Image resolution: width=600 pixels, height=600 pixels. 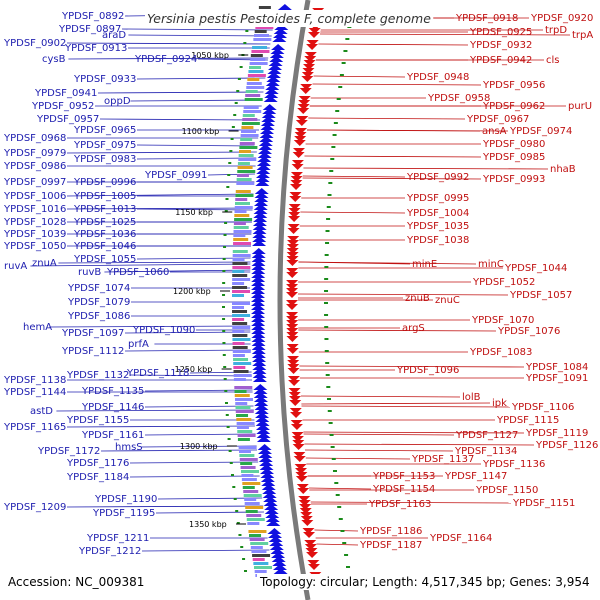 What do you see at coordinates (104, 196) in the screenshot?
I see `gene-label-left: YPDSF_1005` at bounding box center [104, 196].